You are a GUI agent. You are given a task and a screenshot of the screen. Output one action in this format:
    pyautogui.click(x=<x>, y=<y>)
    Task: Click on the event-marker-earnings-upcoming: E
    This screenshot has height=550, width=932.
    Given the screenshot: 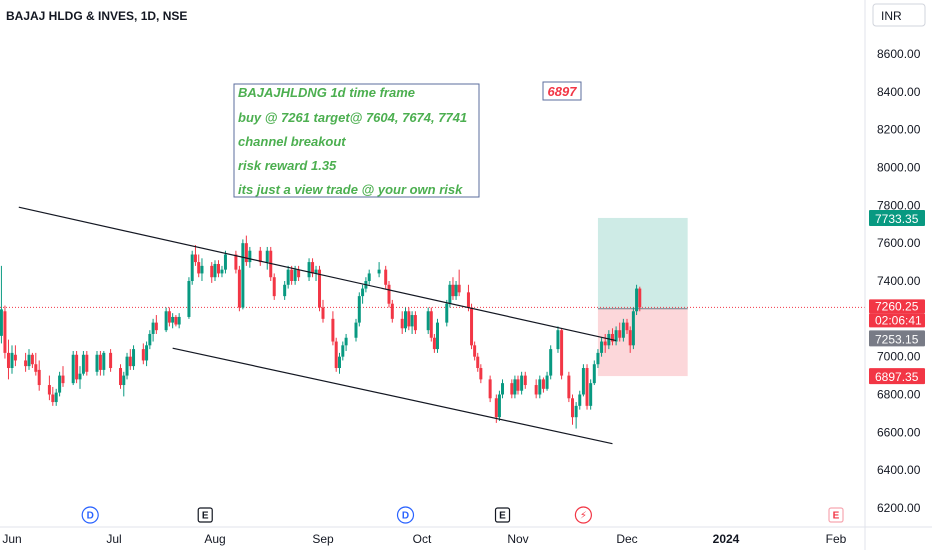 What is the action you would take?
    pyautogui.click(x=836, y=515)
    